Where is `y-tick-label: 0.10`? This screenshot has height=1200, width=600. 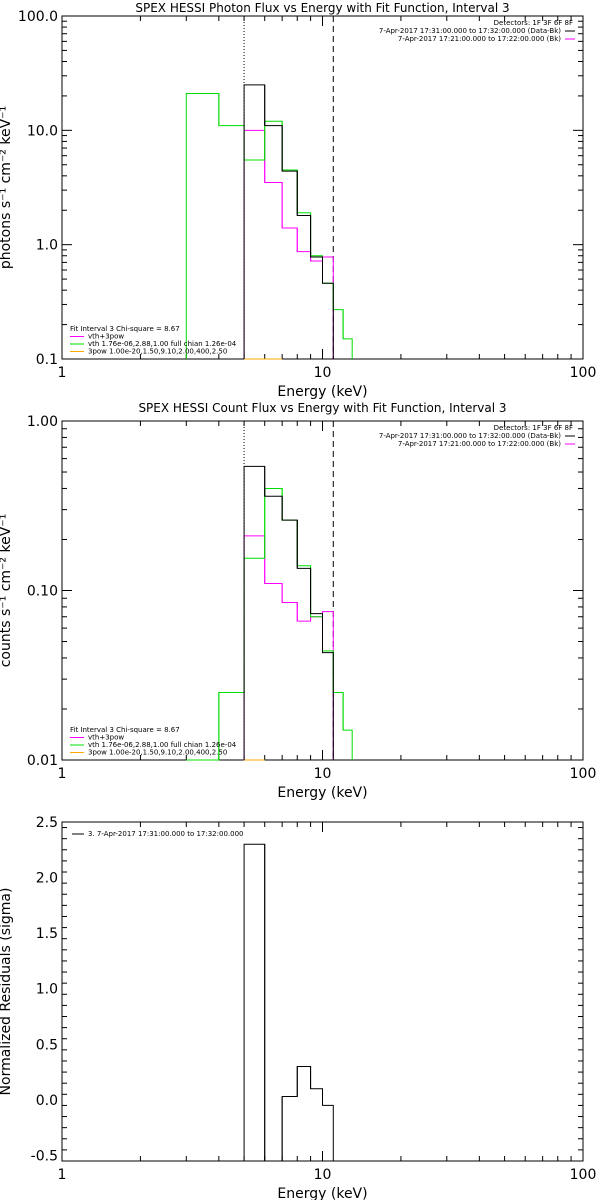 y-tick-label: 0.10 is located at coordinates (42, 592).